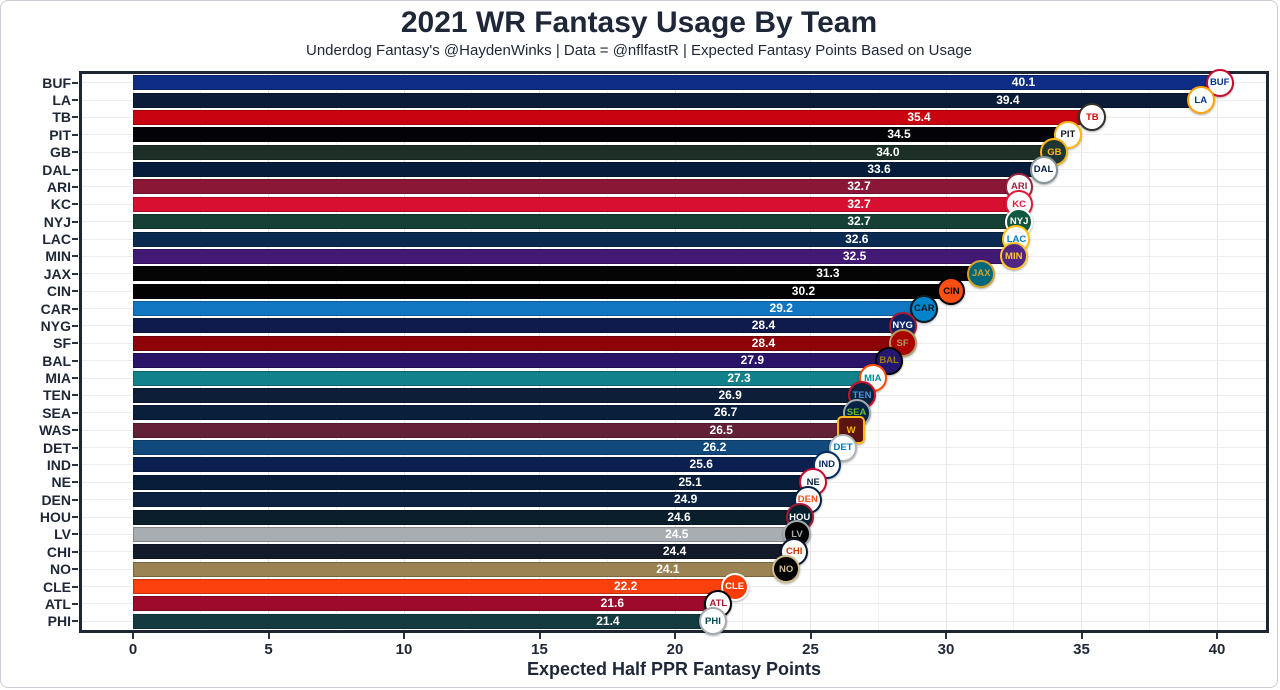  I want to click on y-tick-label: PHI, so click(59, 621).